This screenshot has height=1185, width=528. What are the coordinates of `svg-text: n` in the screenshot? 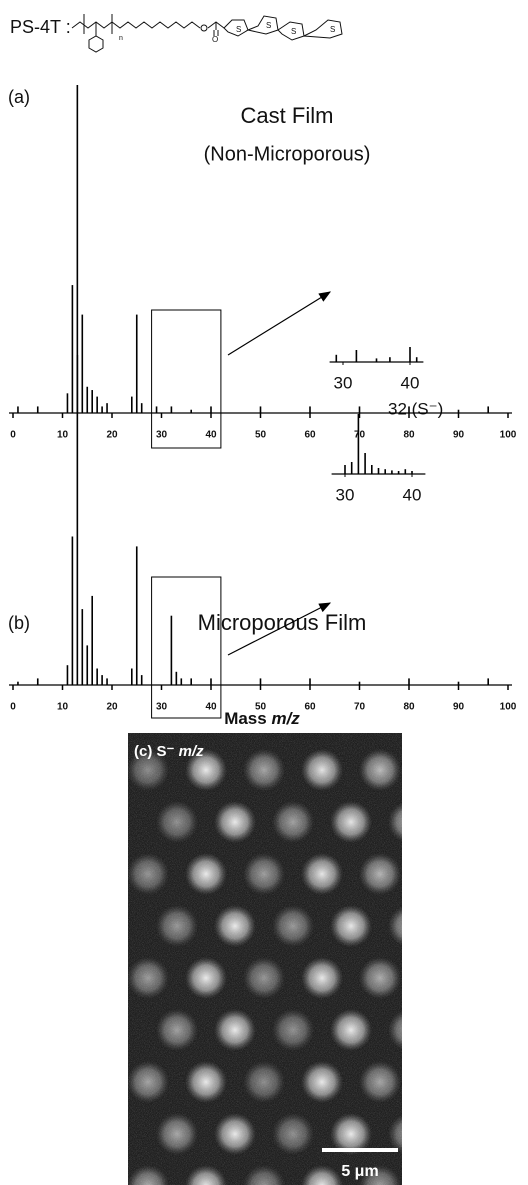 It's located at (121, 38).